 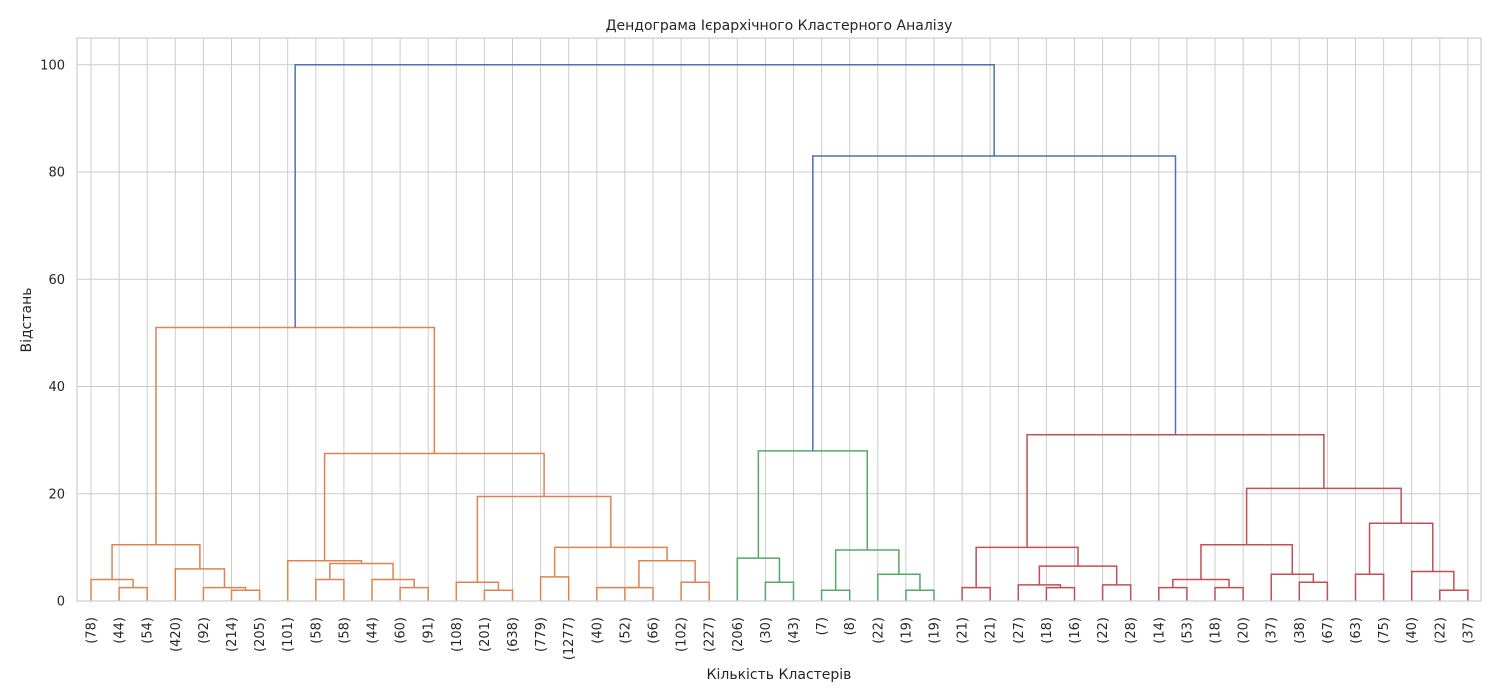 What do you see at coordinates (200, 584) in the screenshot?
I see `link-o5` at bounding box center [200, 584].